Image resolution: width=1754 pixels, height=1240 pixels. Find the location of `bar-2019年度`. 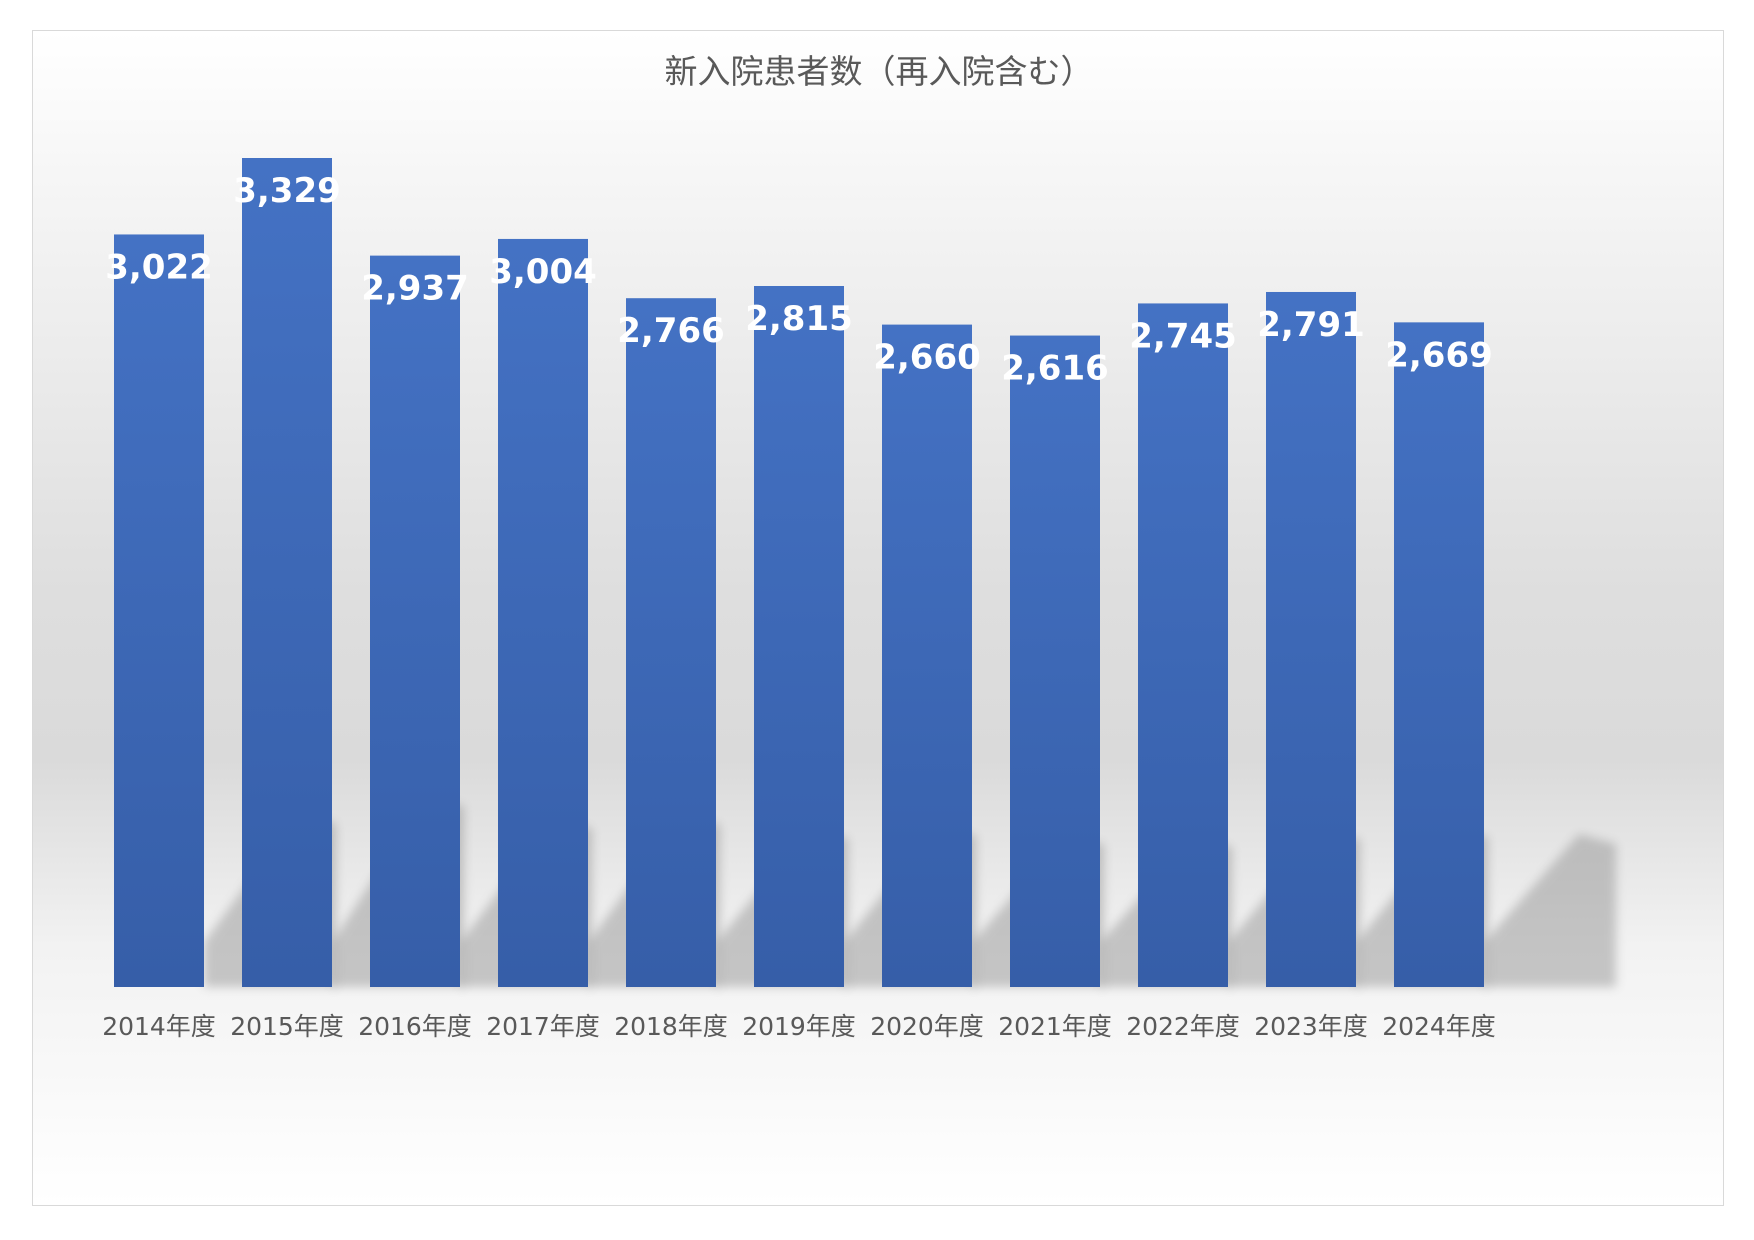

bar-2019年度 is located at coordinates (799, 636).